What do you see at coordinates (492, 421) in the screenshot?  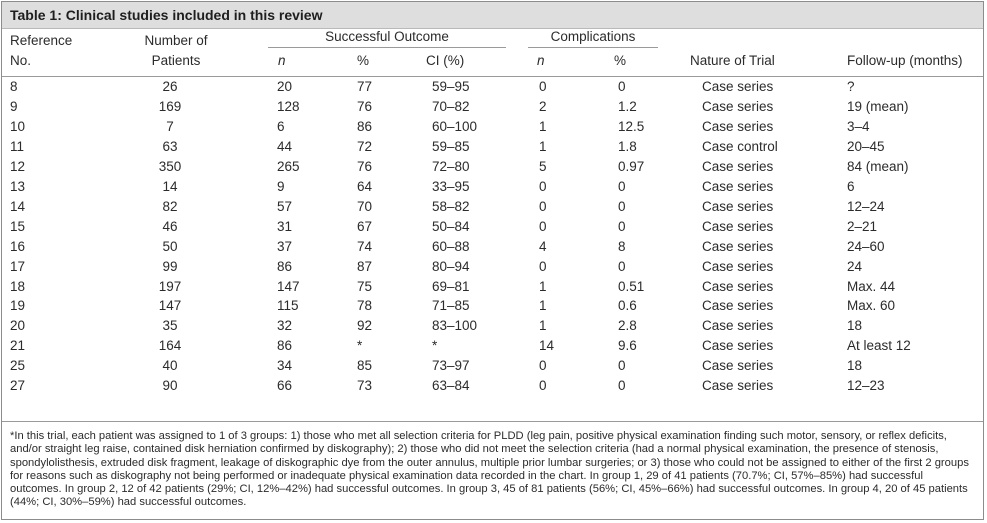 I see `table-bottom-rule` at bounding box center [492, 421].